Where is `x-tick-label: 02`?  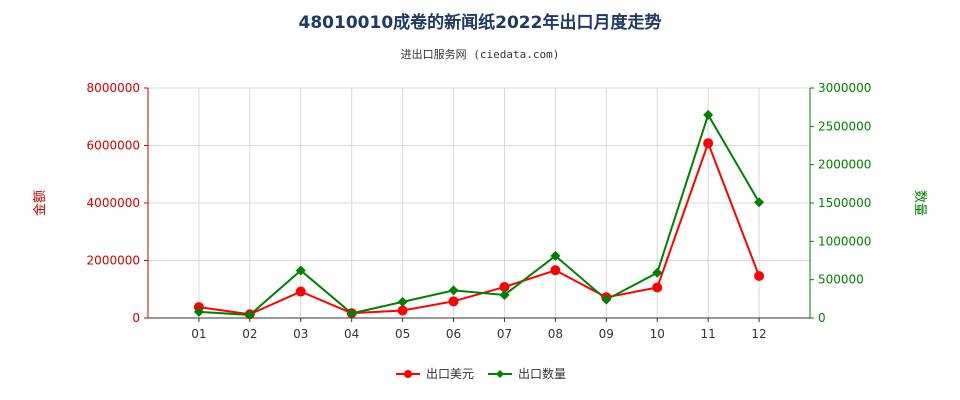 x-tick-label: 02 is located at coordinates (249, 334).